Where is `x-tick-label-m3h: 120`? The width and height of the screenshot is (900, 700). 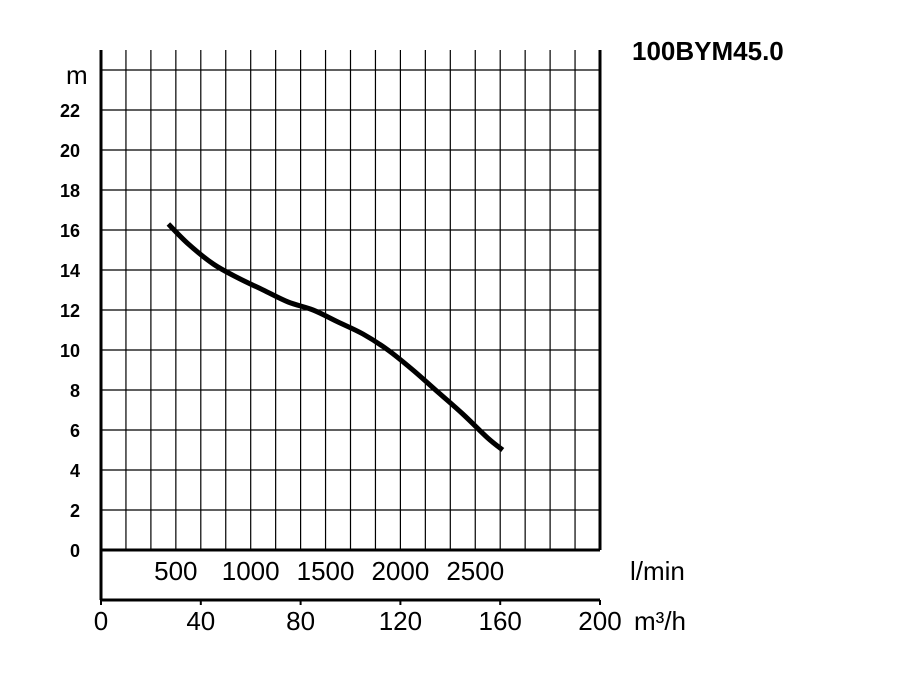
x-tick-label-m3h: 120 is located at coordinates (400, 621).